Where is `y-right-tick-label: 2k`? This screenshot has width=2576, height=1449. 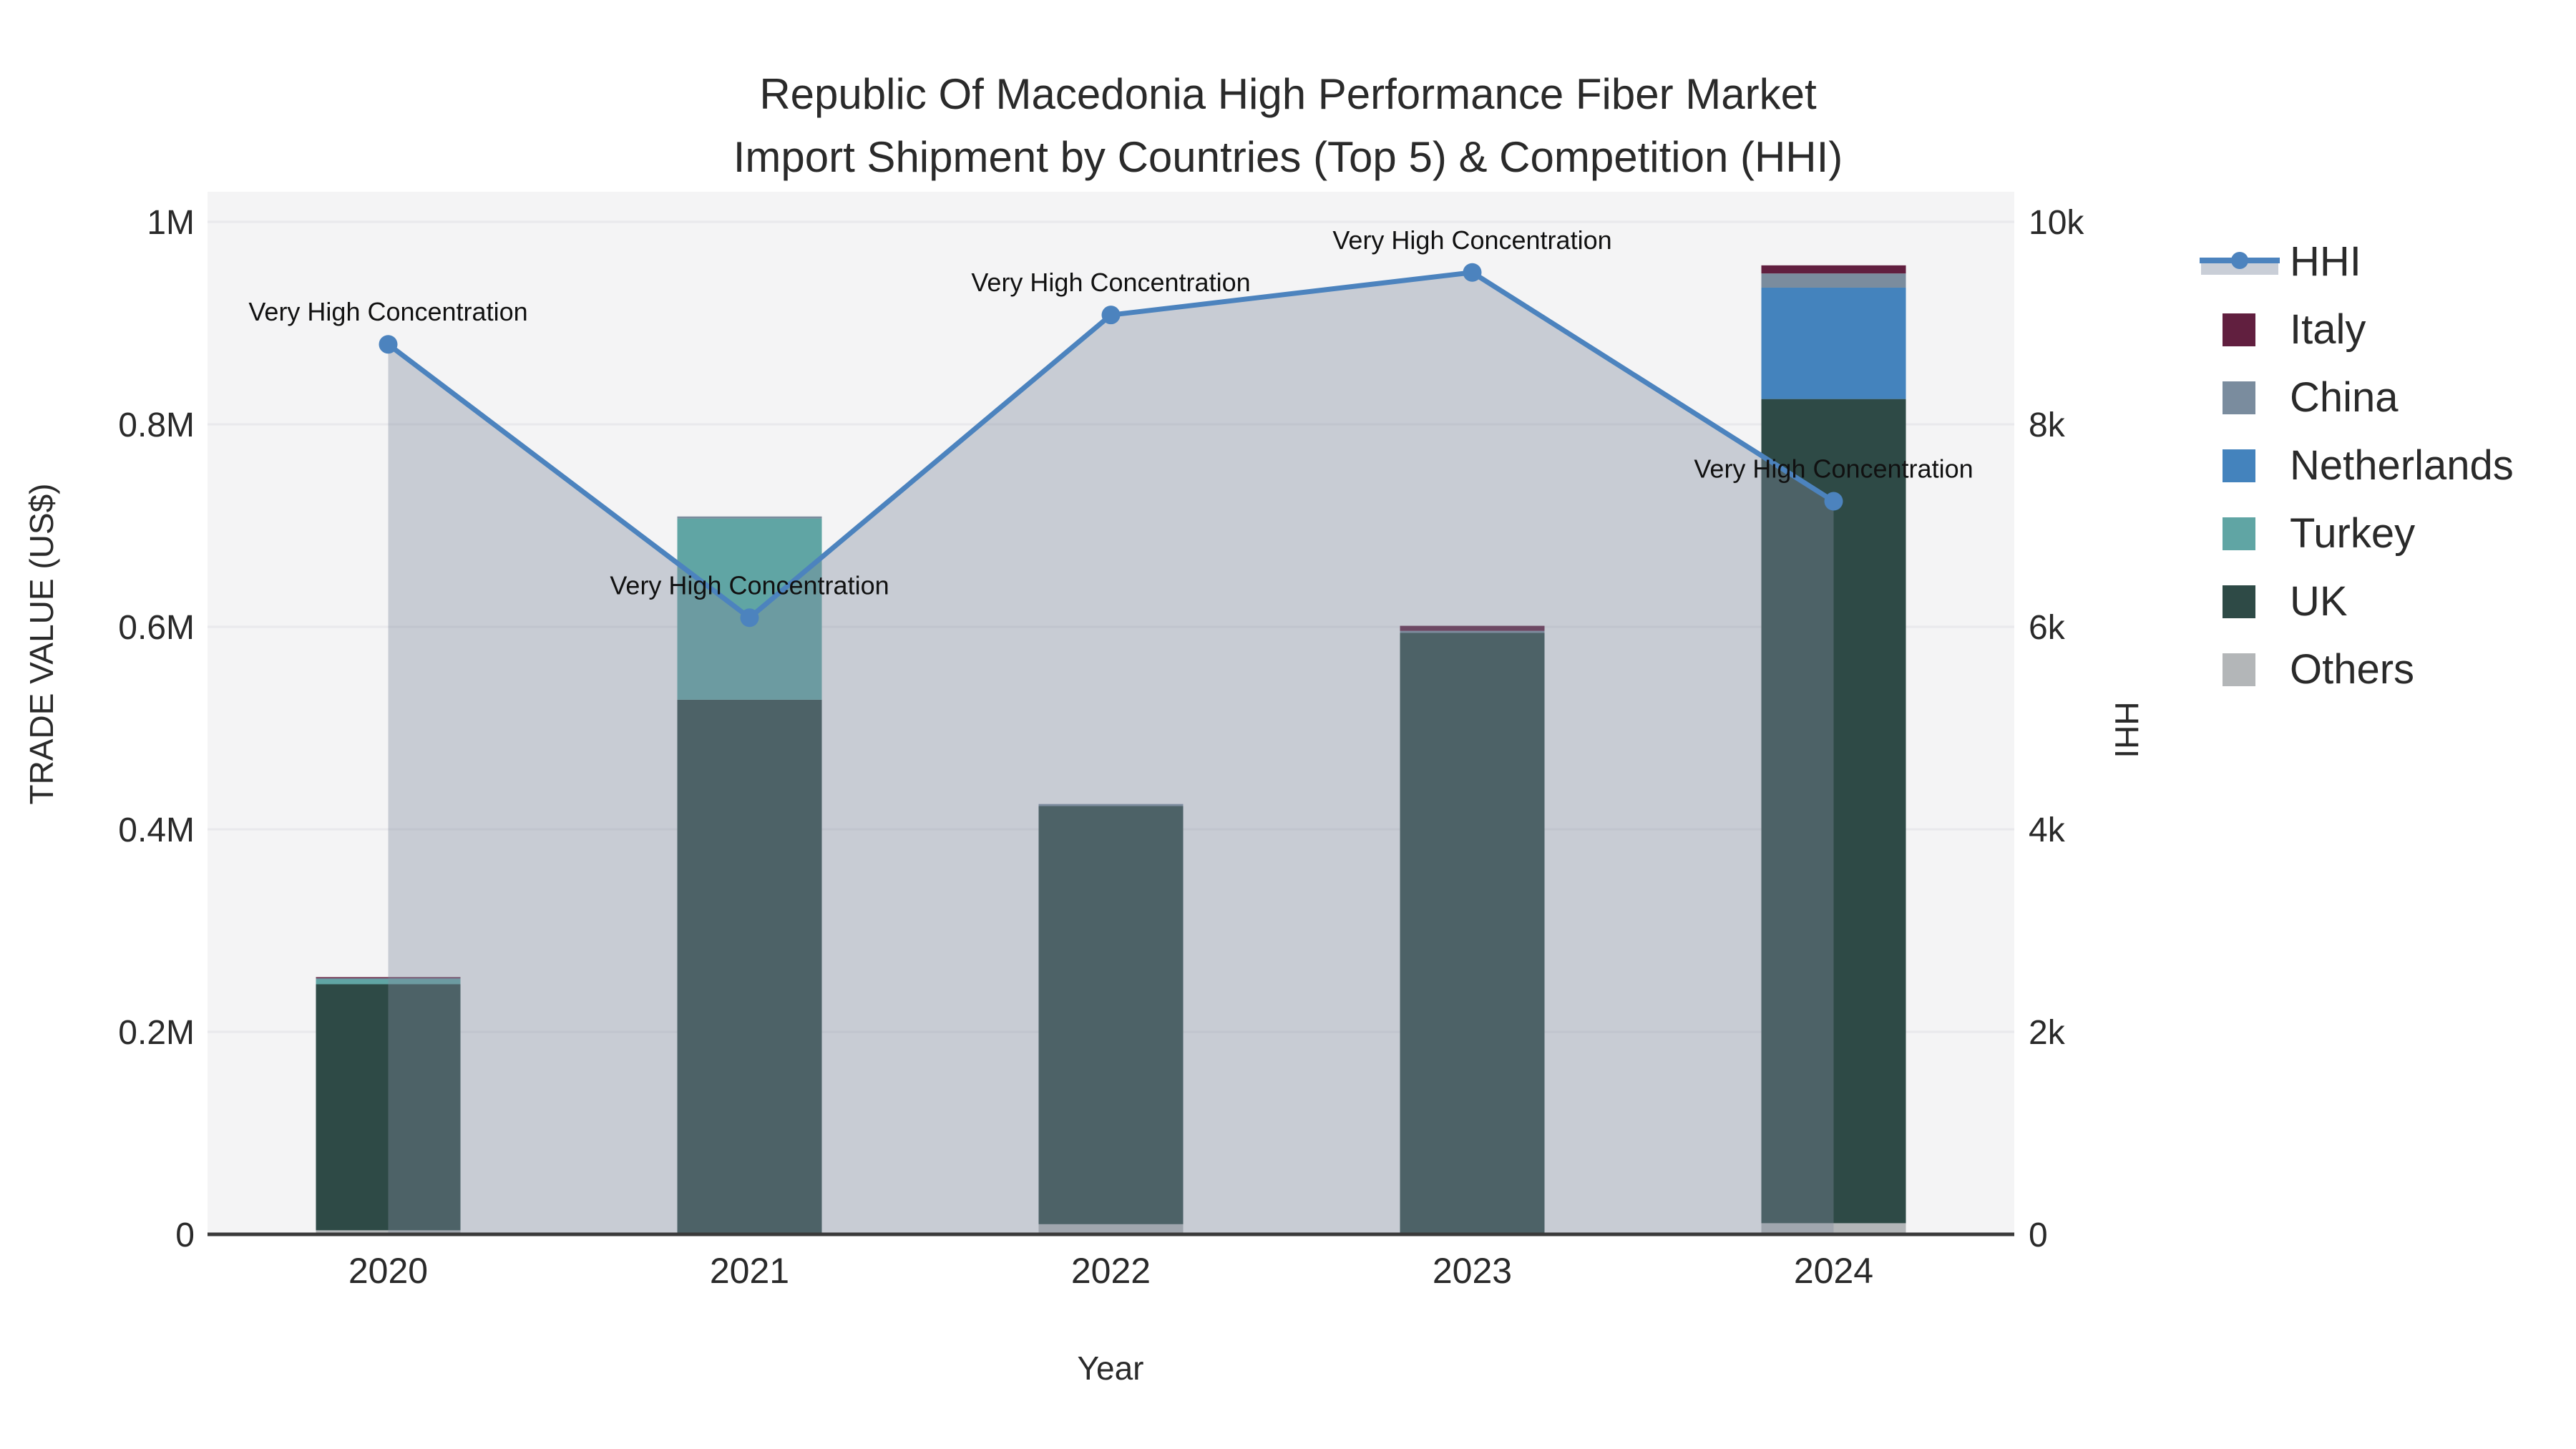
y-right-tick-label: 2k is located at coordinates (2047, 1033).